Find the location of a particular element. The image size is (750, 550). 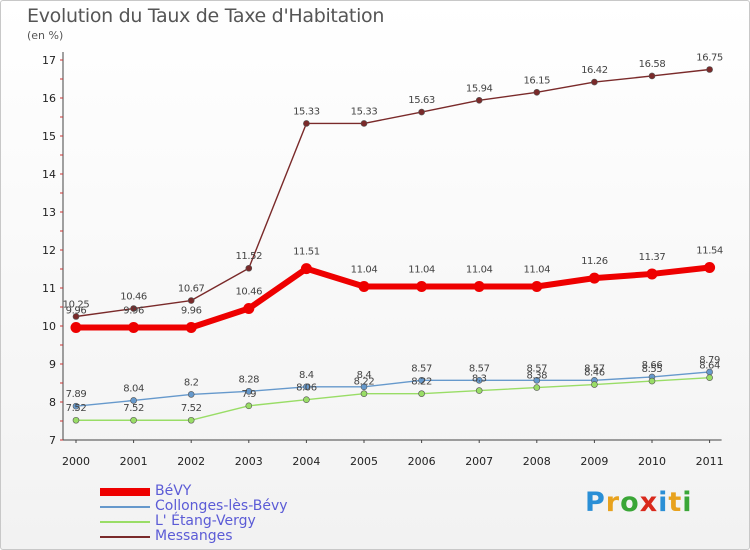

data-label: 15.94 is located at coordinates (479, 88).